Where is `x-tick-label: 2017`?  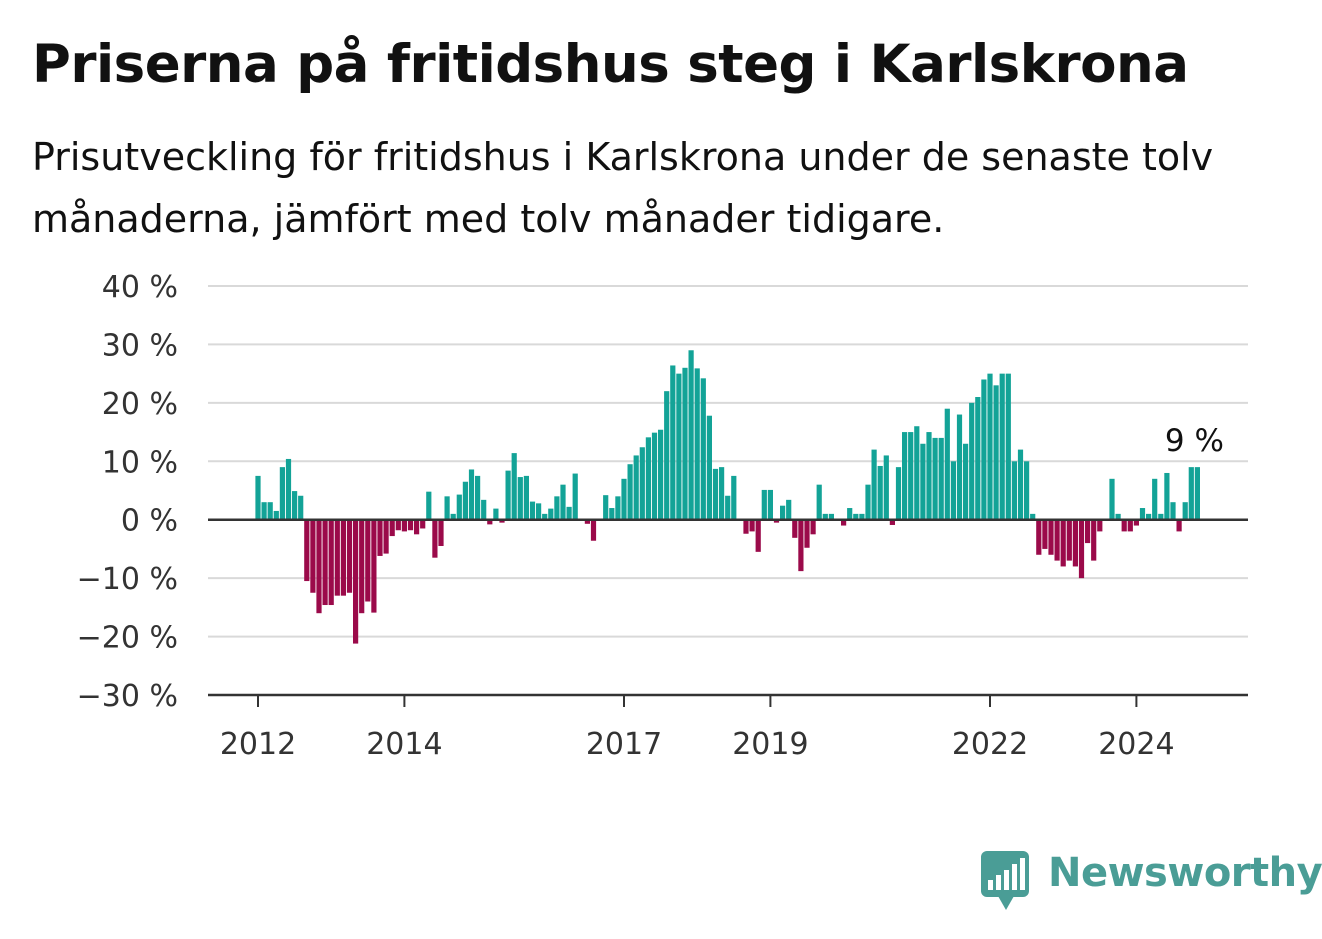 x-tick-label: 2017 is located at coordinates (624, 744).